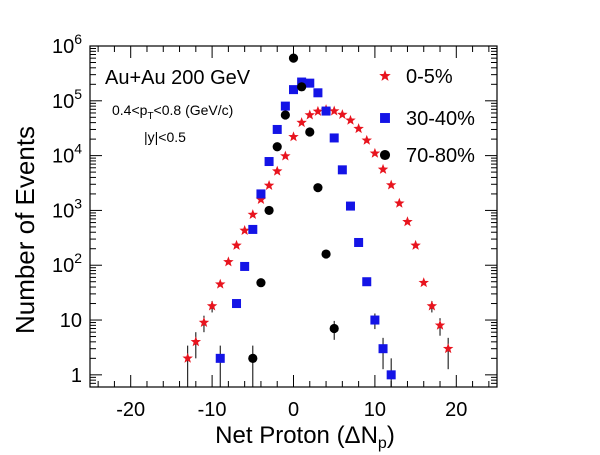 The height and width of the screenshot is (455, 600). What do you see at coordinates (318, 344) in the screenshot?
I see `error-bars` at bounding box center [318, 344].